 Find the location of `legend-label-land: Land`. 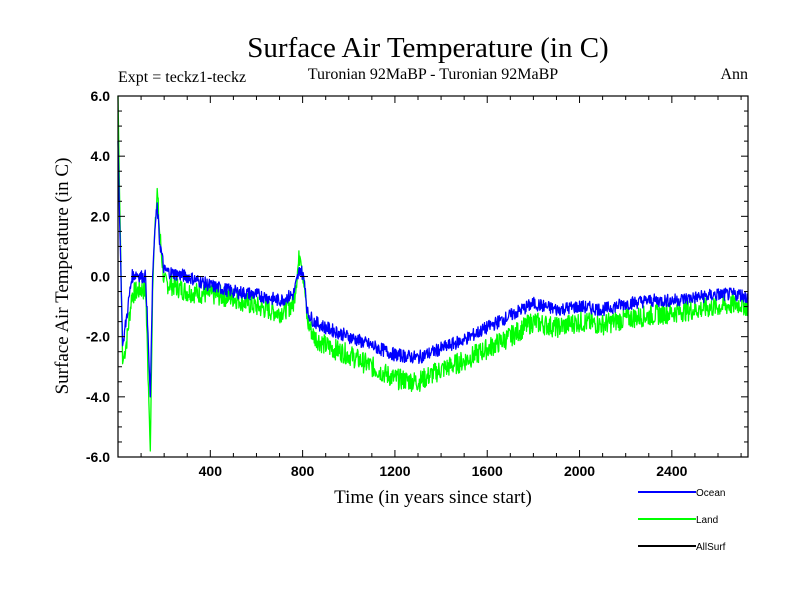

legend-label-land: Land is located at coordinates (707, 520).